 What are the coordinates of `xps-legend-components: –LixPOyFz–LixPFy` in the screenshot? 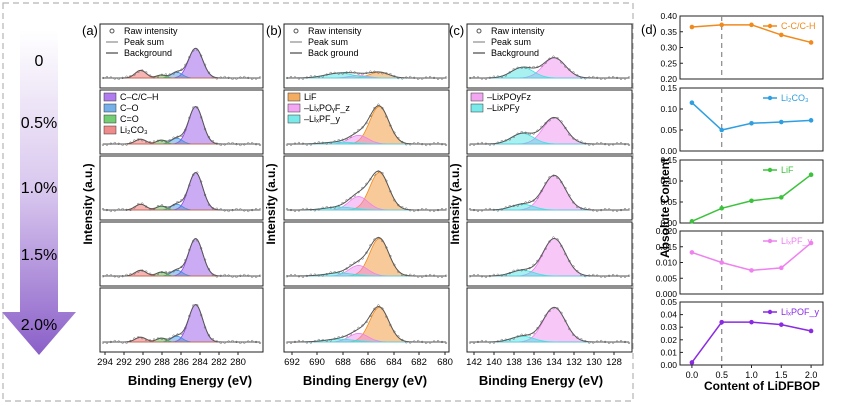 It's located at (501, 102).